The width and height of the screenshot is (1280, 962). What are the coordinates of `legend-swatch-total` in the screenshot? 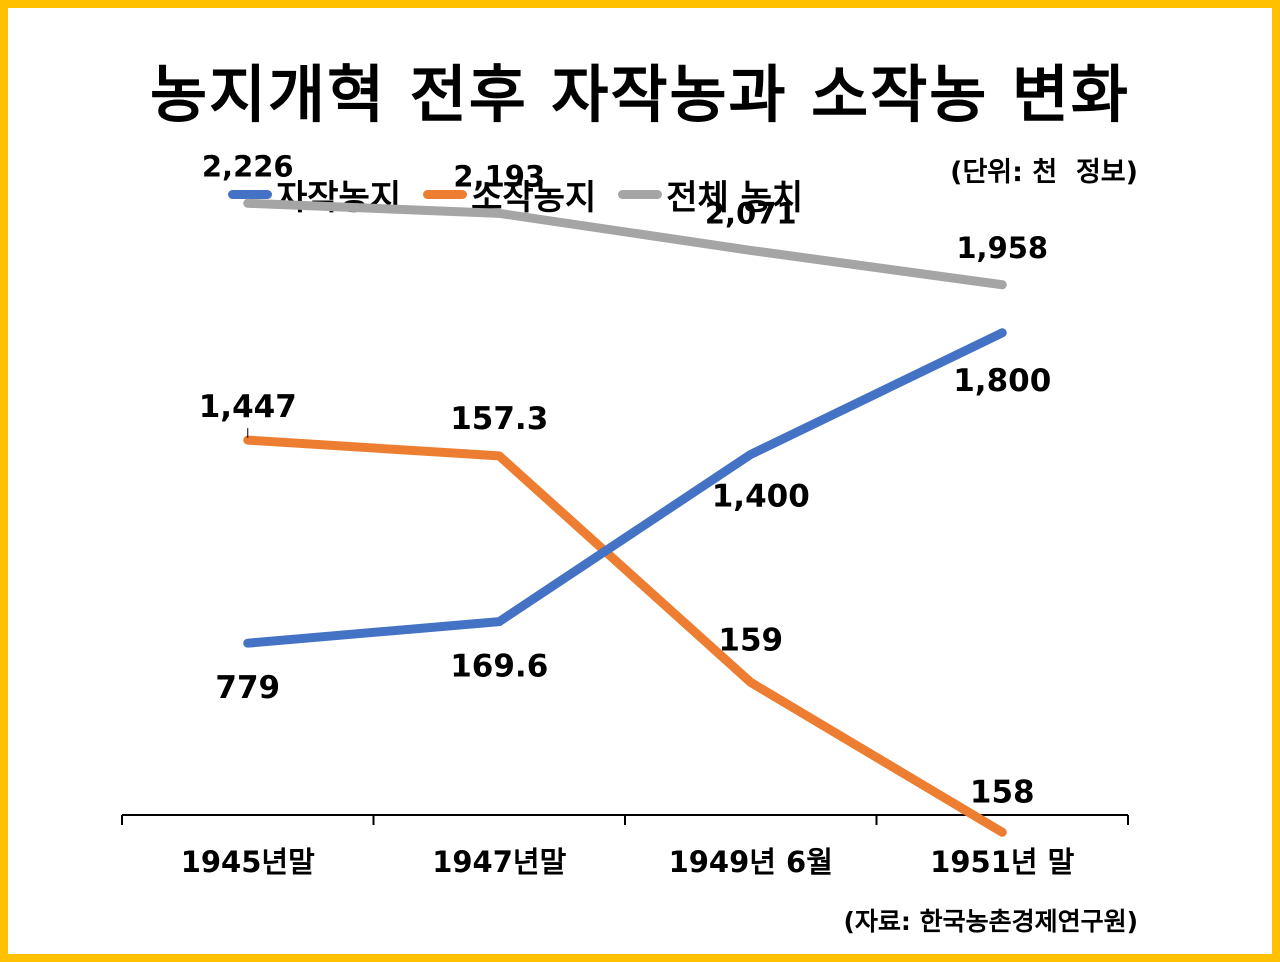 It's located at (640, 194).